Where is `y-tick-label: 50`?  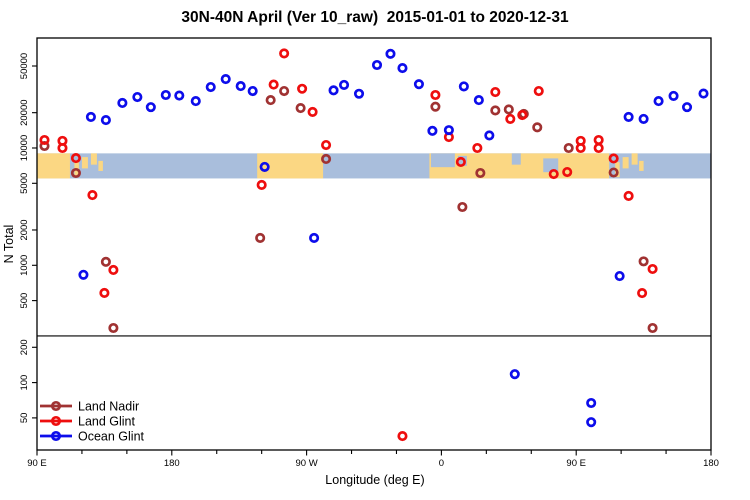 y-tick-label: 50 is located at coordinates (24, 418).